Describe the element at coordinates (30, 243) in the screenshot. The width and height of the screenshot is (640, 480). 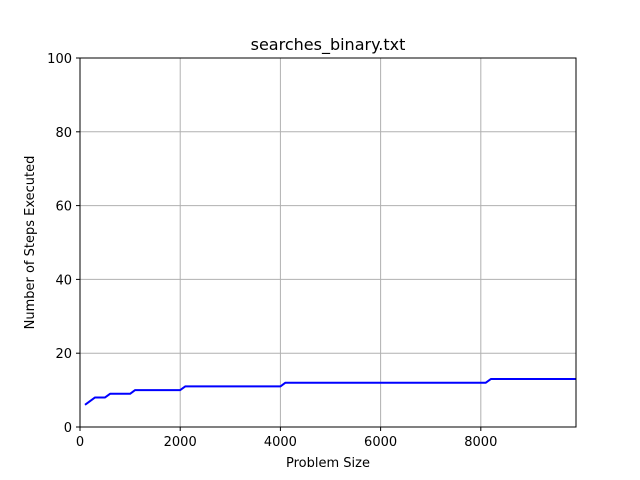
I see `y-axis-label: Number of Steps Executed` at that location.